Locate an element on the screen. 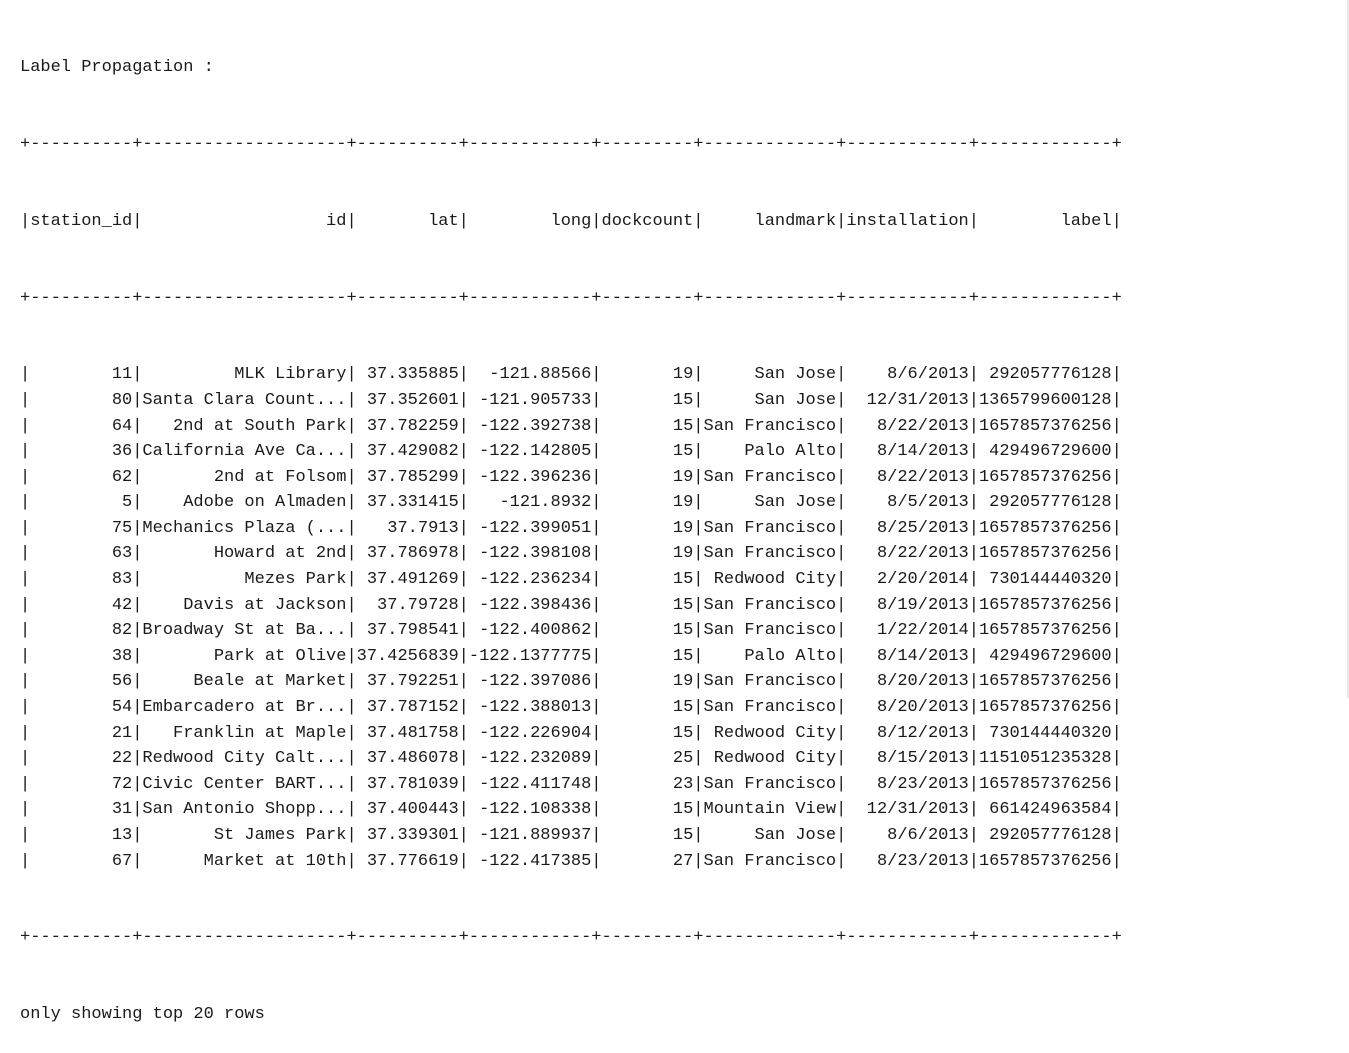 The height and width of the screenshot is (1053, 1349). output-title: Label Propagation : is located at coordinates (117, 68).